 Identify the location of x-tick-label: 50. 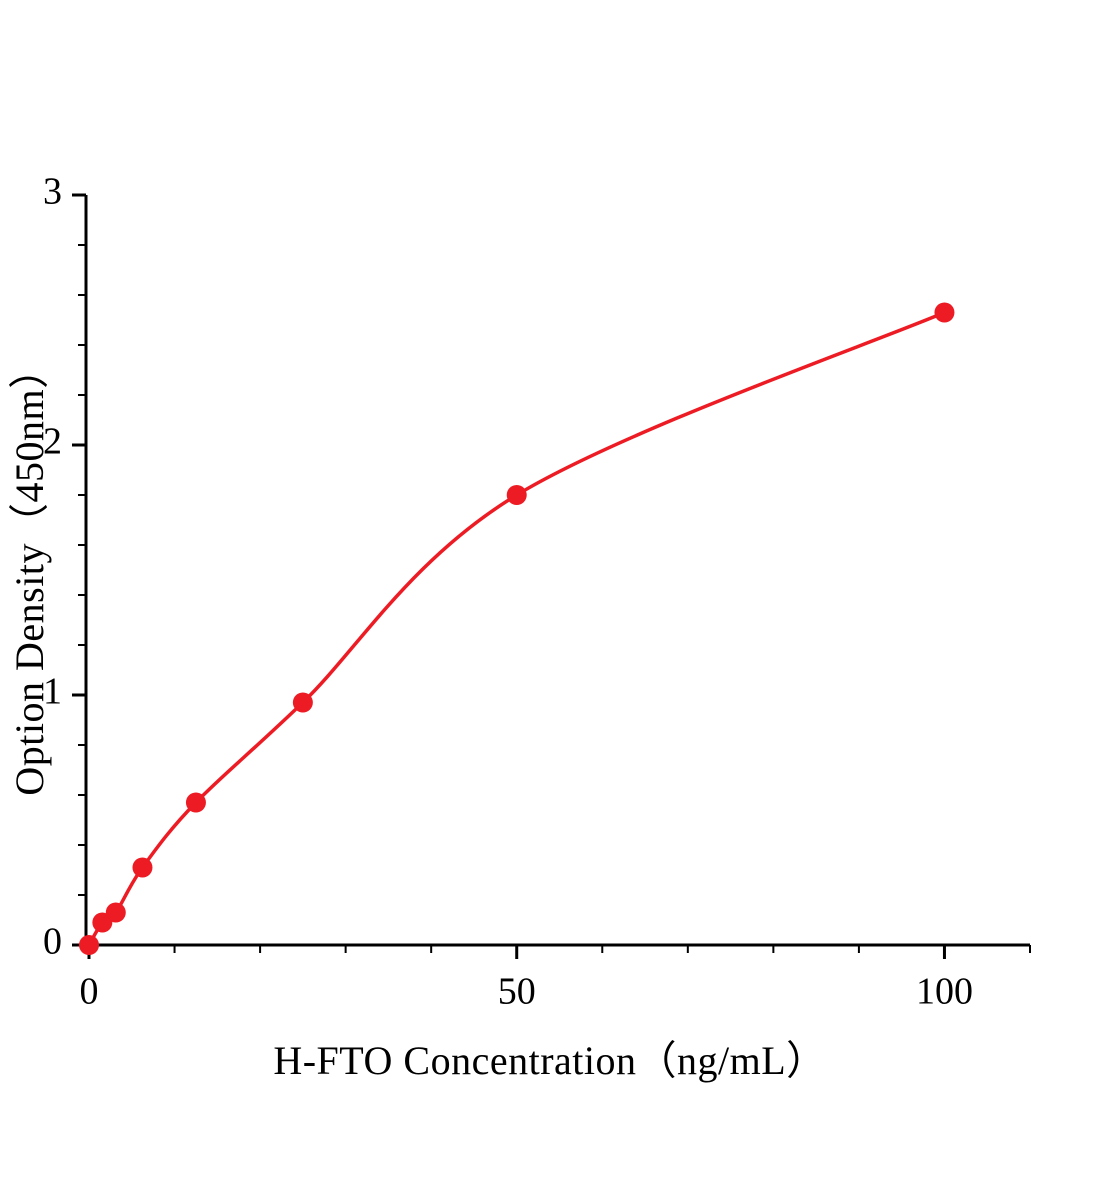
(517, 991).